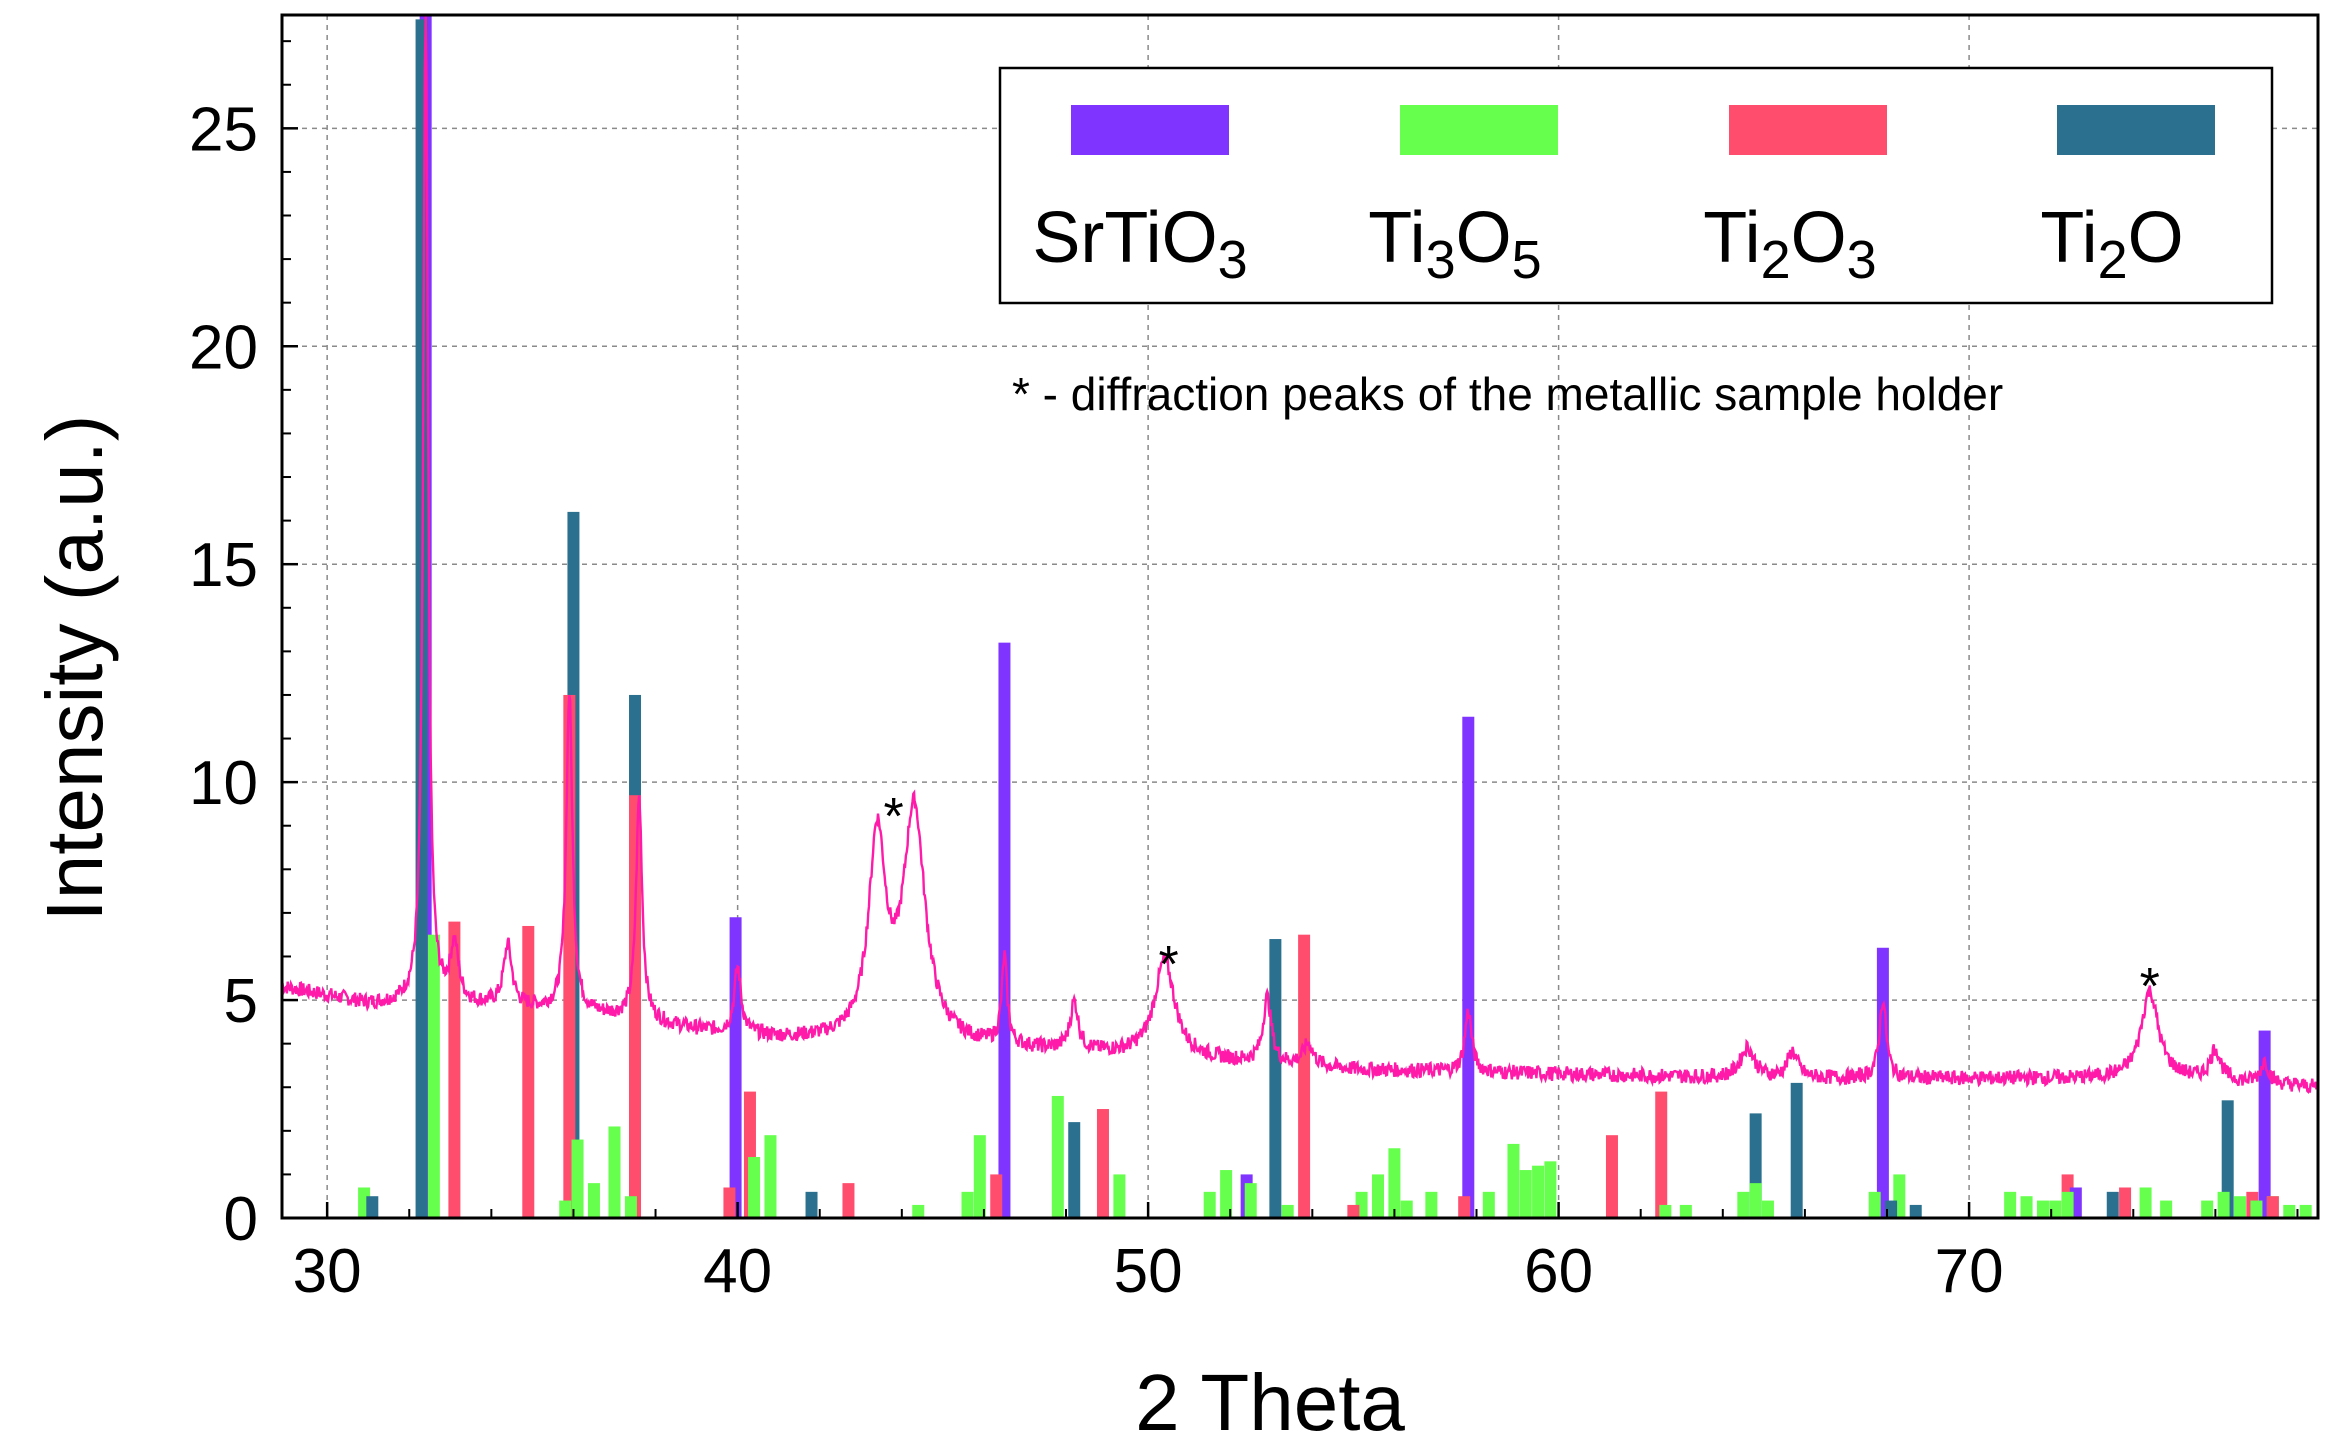  Describe the element at coordinates (1150, 130) in the screenshot. I see `legend-swatch-srtio3` at that location.